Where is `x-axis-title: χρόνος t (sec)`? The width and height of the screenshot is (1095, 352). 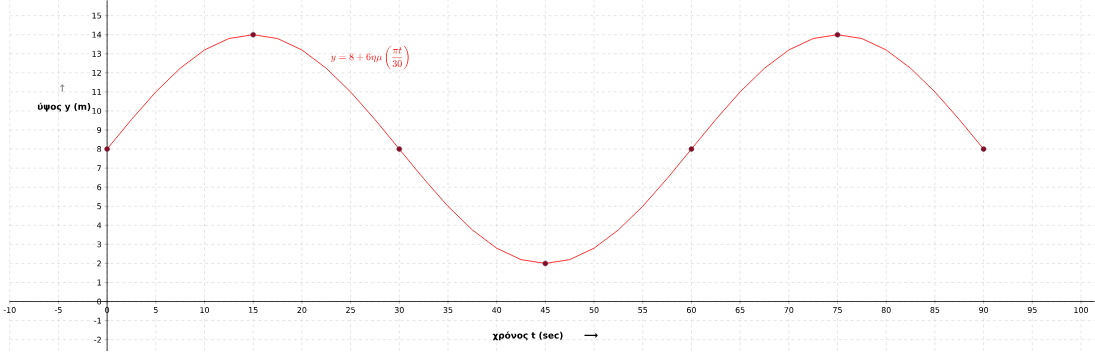
x-axis-title: χρόνος t (sec) is located at coordinates (527, 336).